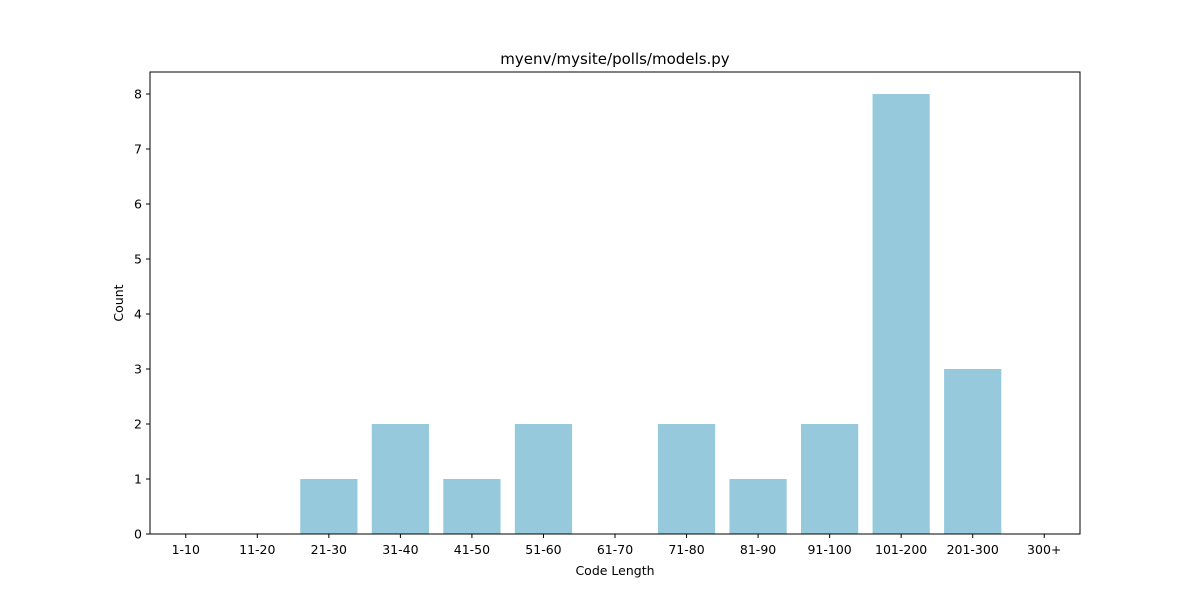 The height and width of the screenshot is (600, 1200). What do you see at coordinates (138, 314) in the screenshot?
I see `y-tick-label: 4` at bounding box center [138, 314].